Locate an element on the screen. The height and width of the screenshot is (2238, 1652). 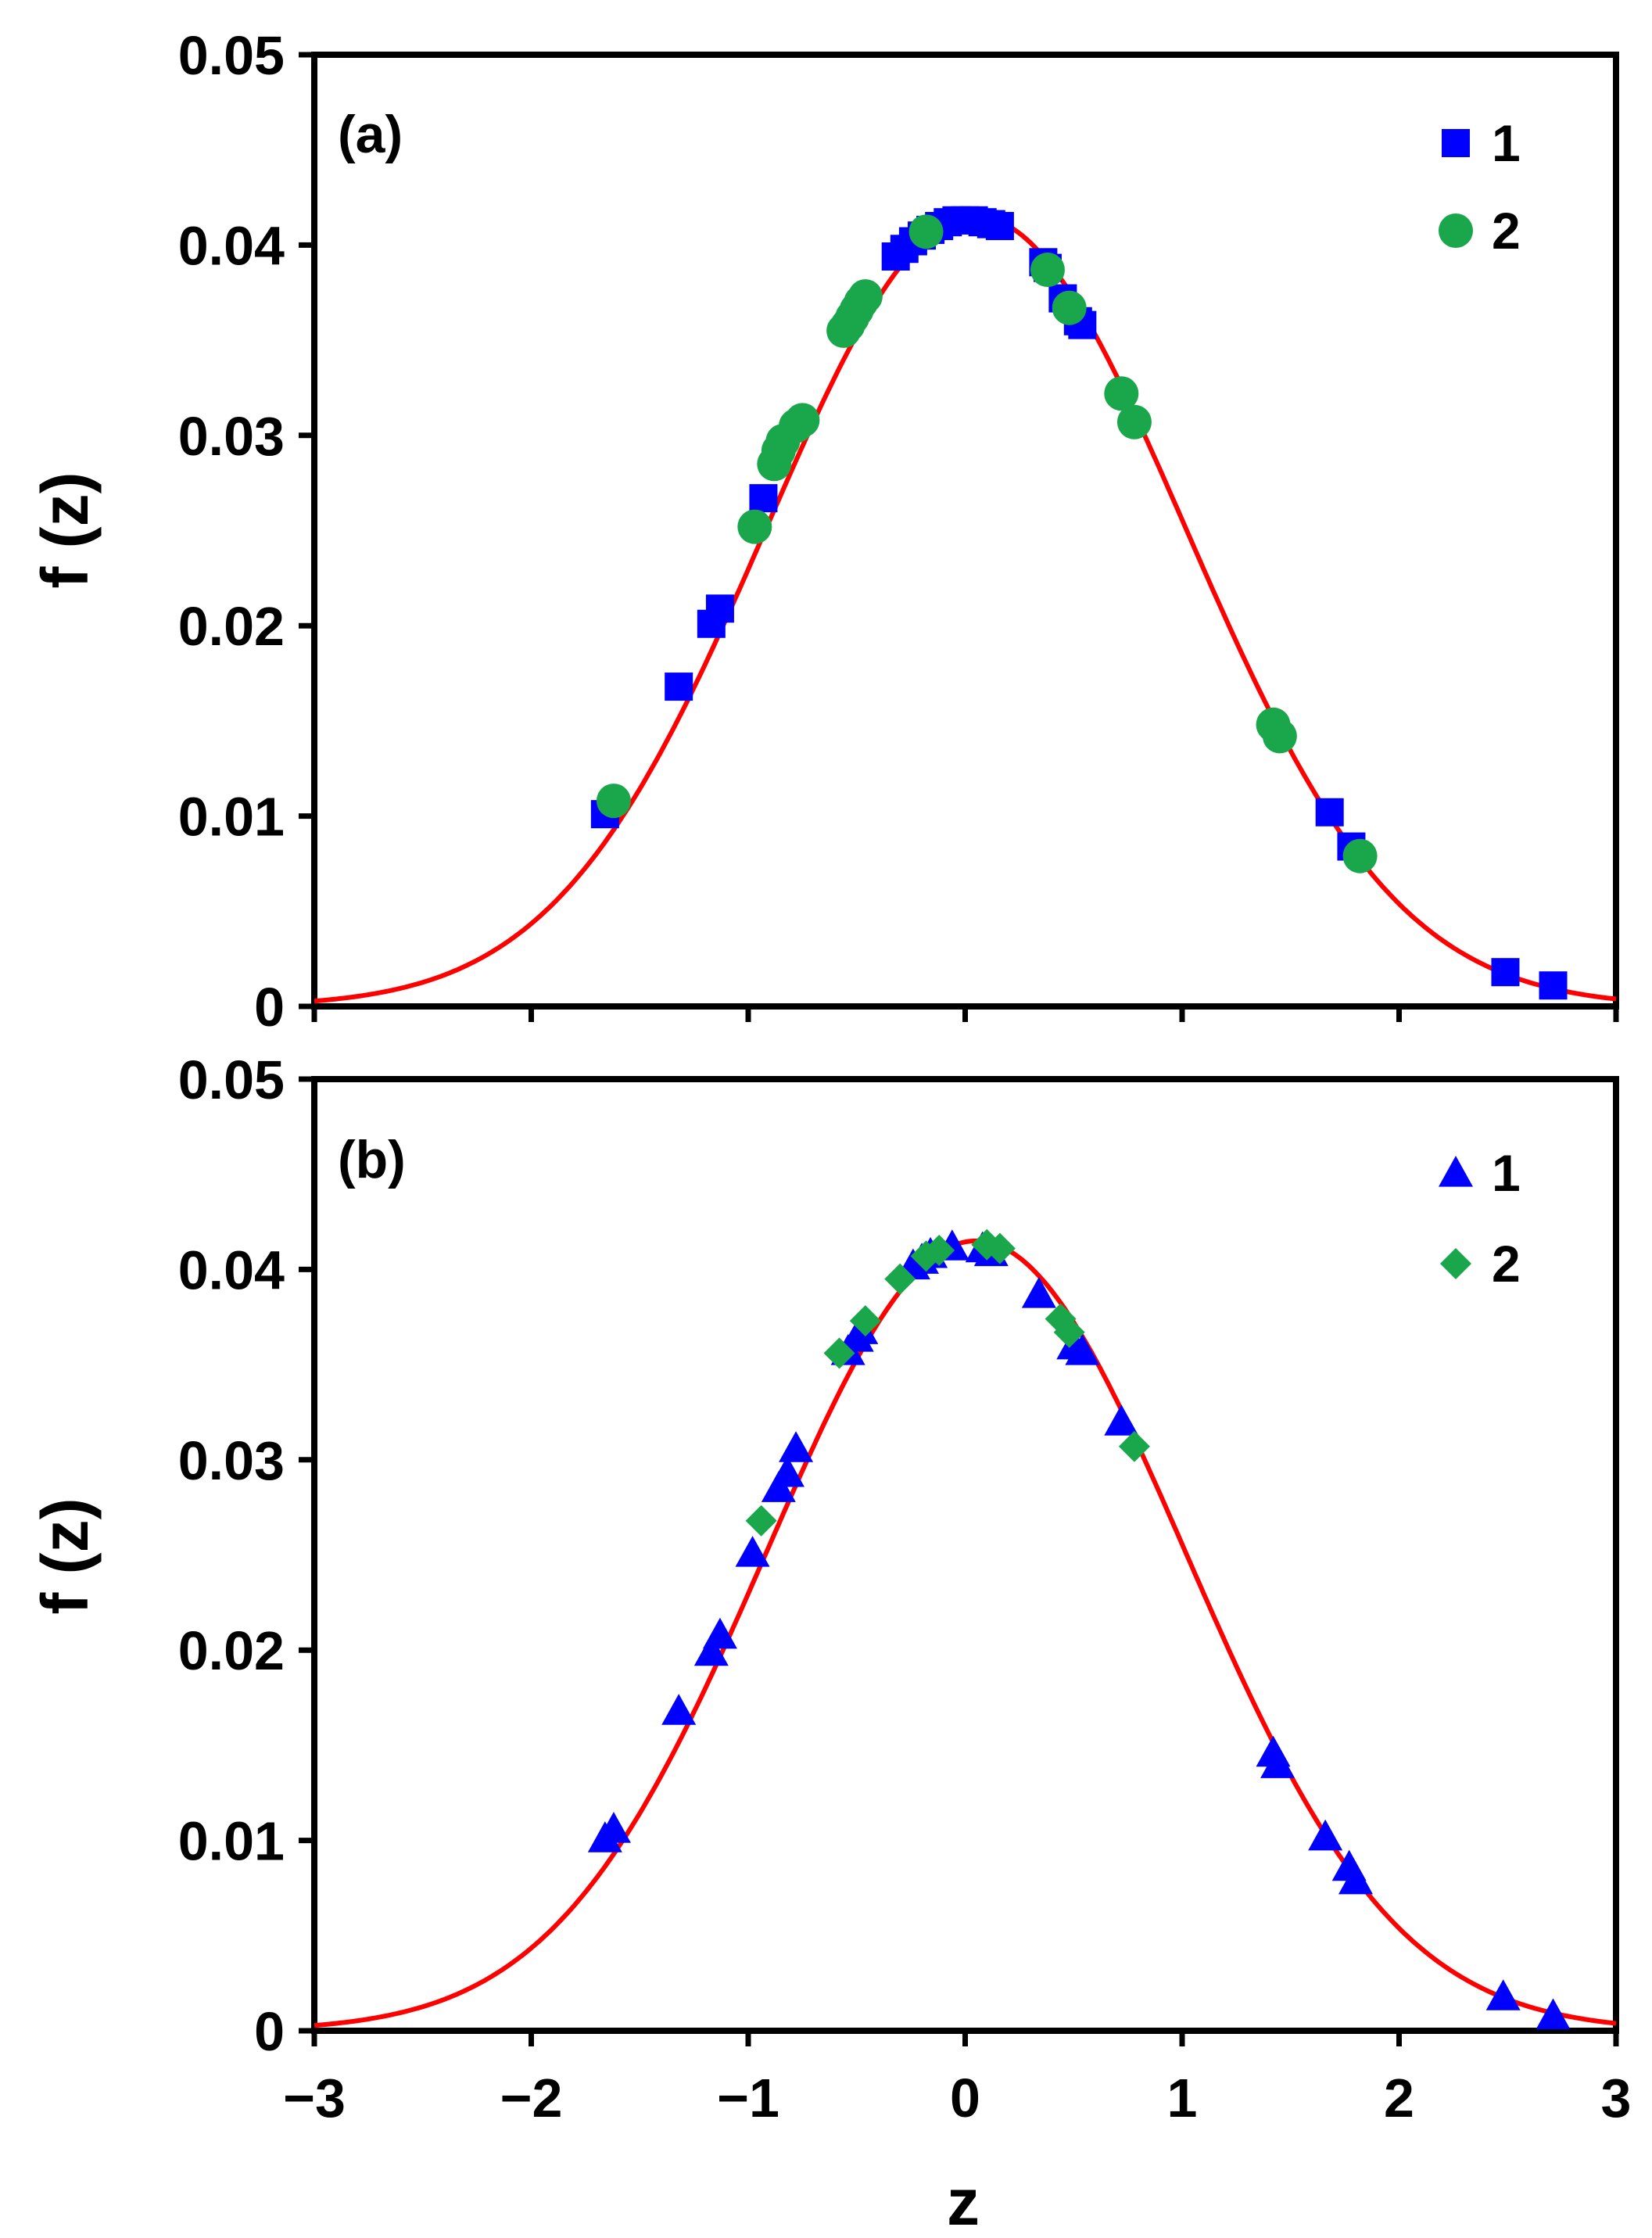
x-tick-label: −3 is located at coordinates (314, 2098).